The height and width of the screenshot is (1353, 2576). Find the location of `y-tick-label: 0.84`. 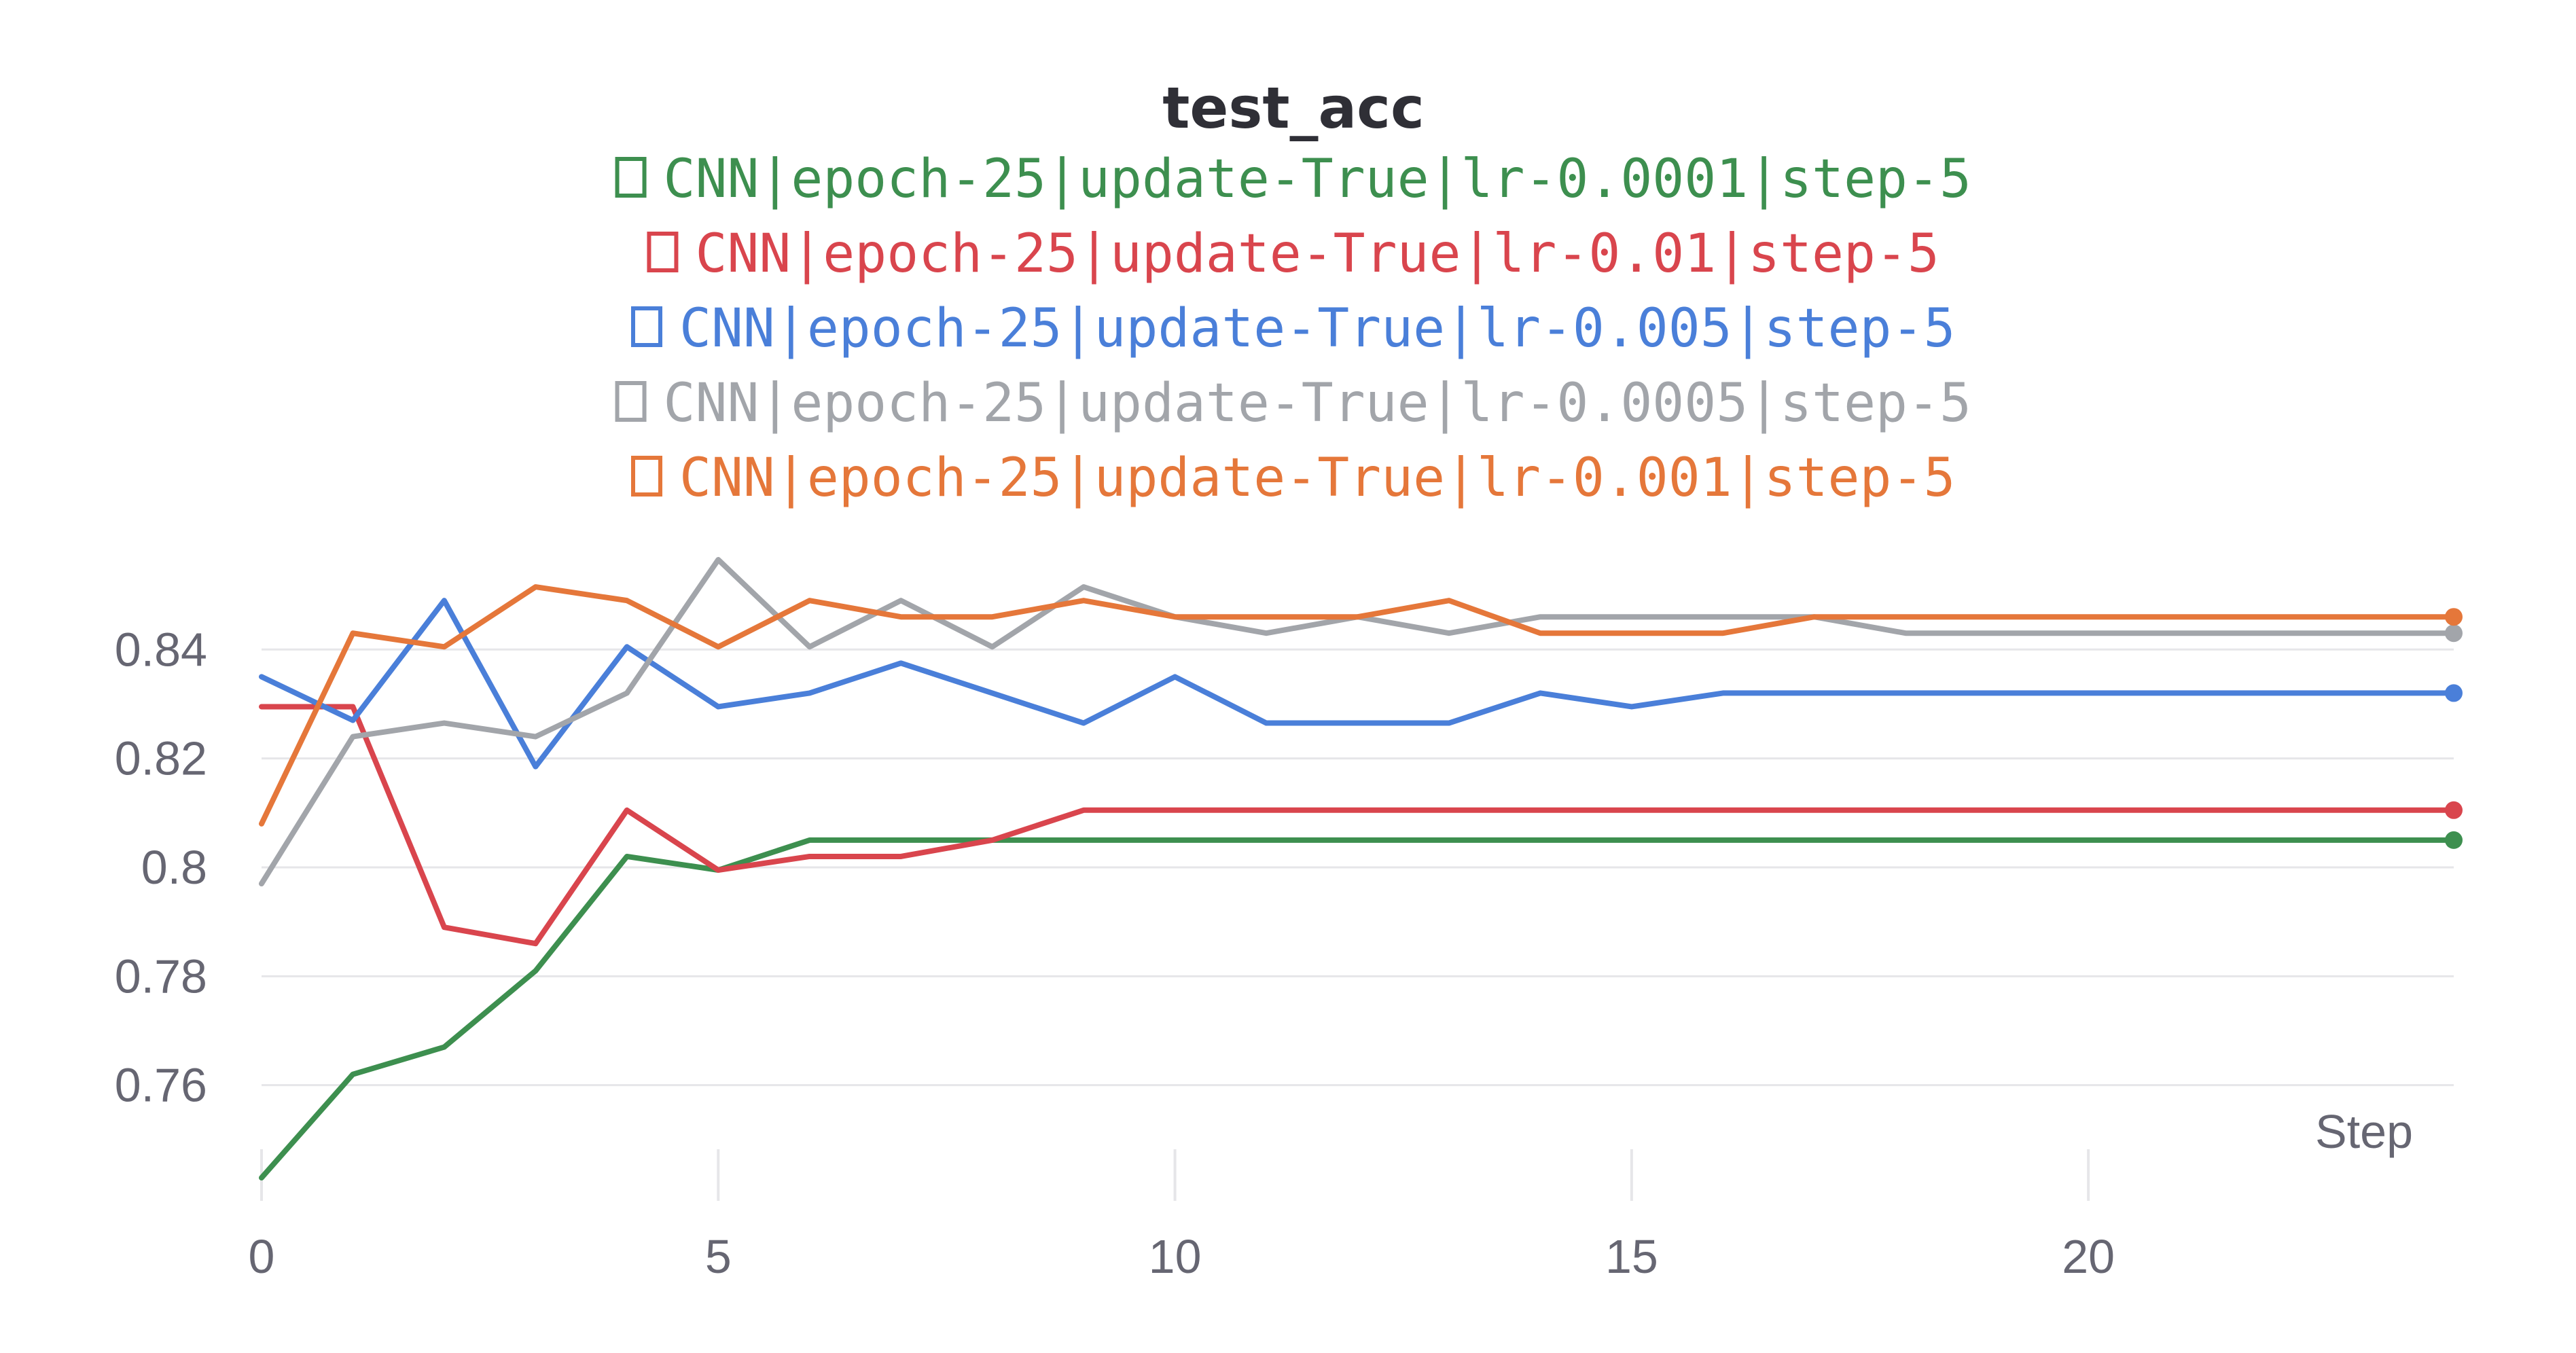

y-tick-label: 0.84 is located at coordinates (161, 649).